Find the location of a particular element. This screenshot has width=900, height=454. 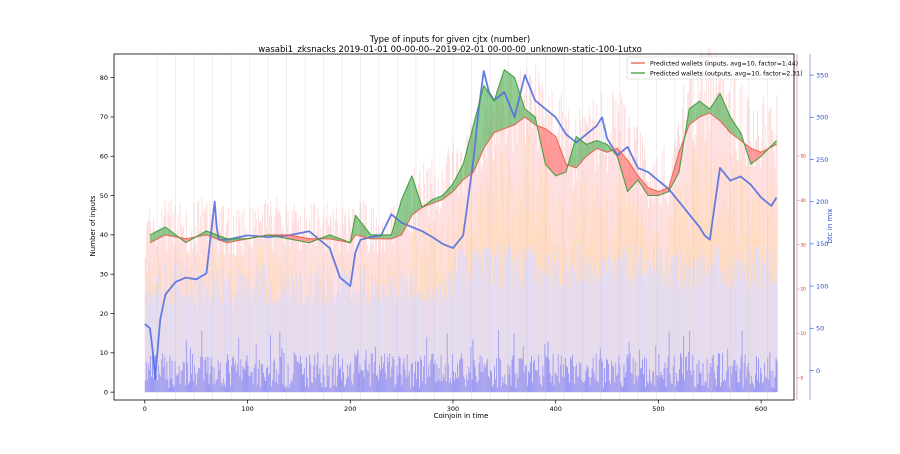

bar-pink is located at coordinates (354, 301).